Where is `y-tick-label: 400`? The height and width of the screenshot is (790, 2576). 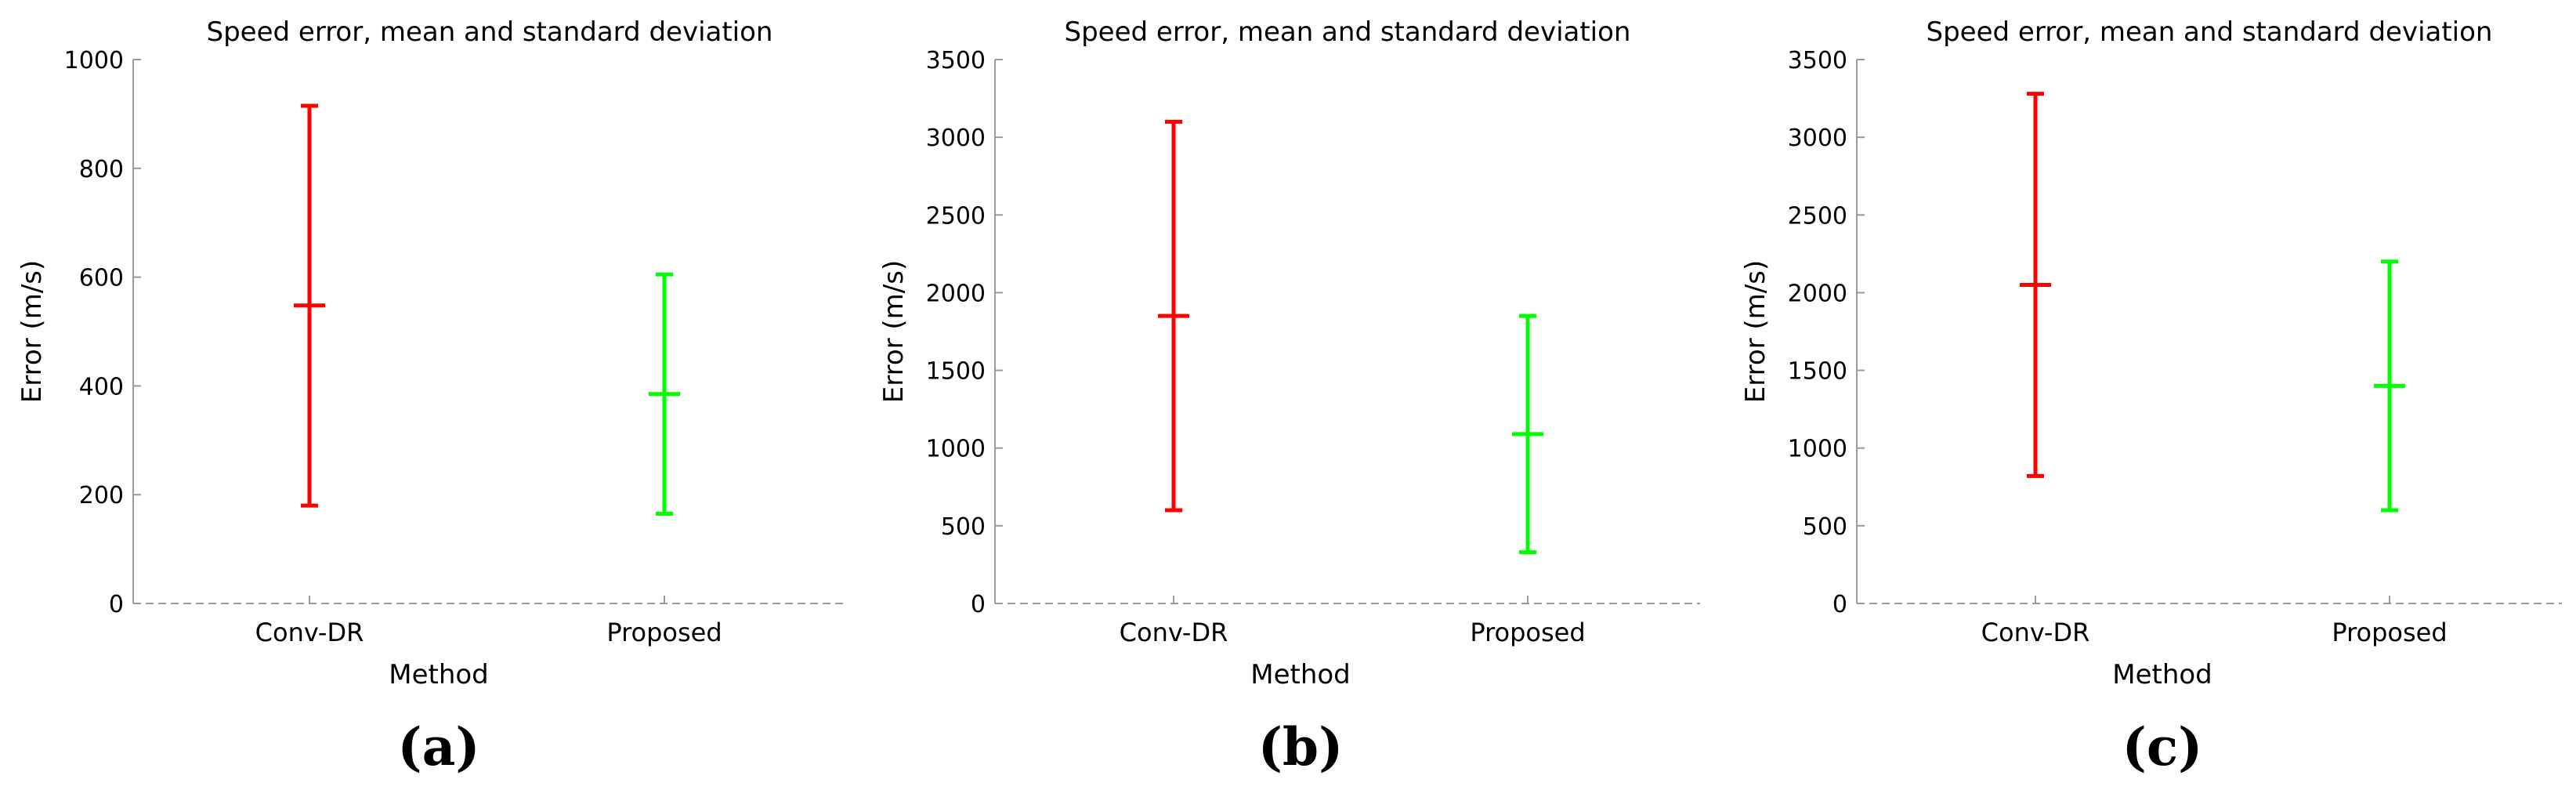
y-tick-label: 400 is located at coordinates (102, 386).